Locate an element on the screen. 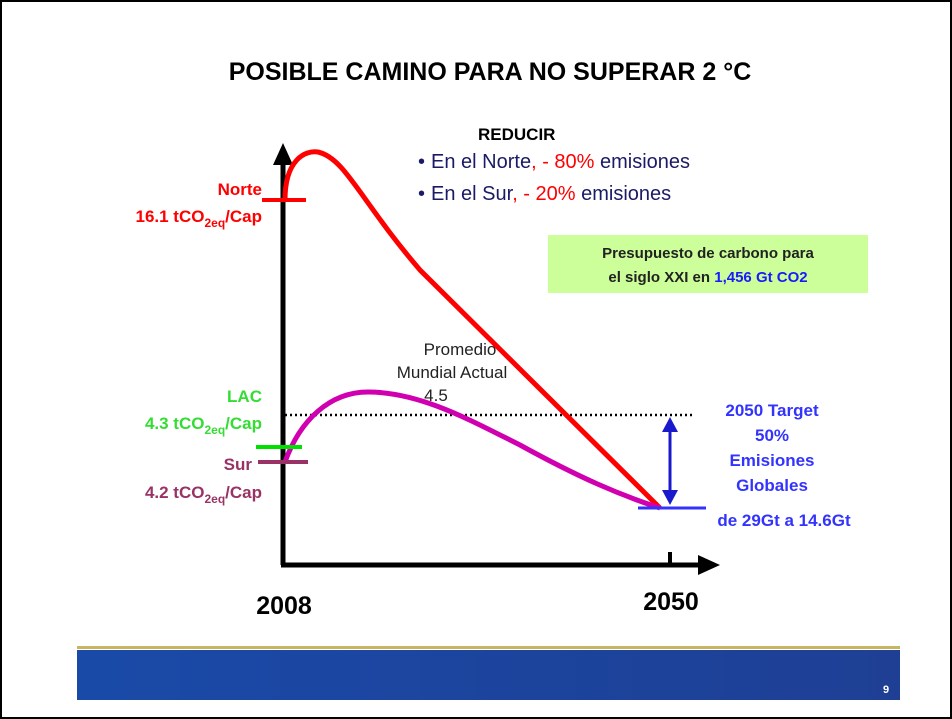  reduce-item: • En el Norte, - 80% emisiones is located at coordinates (554, 162).